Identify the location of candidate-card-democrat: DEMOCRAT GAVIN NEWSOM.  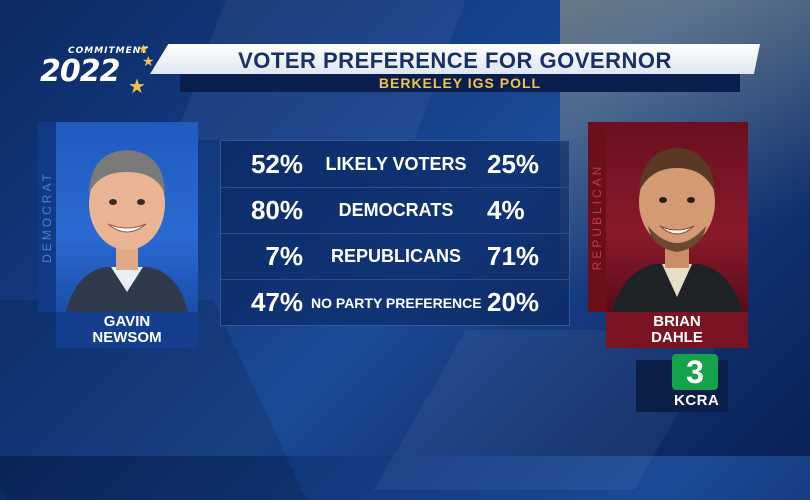
(118, 235).